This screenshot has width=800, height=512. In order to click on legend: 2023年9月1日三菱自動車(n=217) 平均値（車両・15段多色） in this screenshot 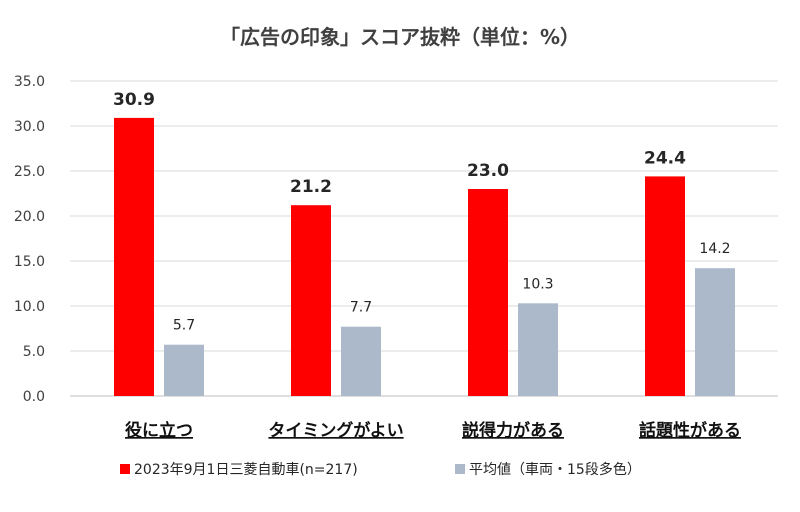, I will do `click(380, 469)`.